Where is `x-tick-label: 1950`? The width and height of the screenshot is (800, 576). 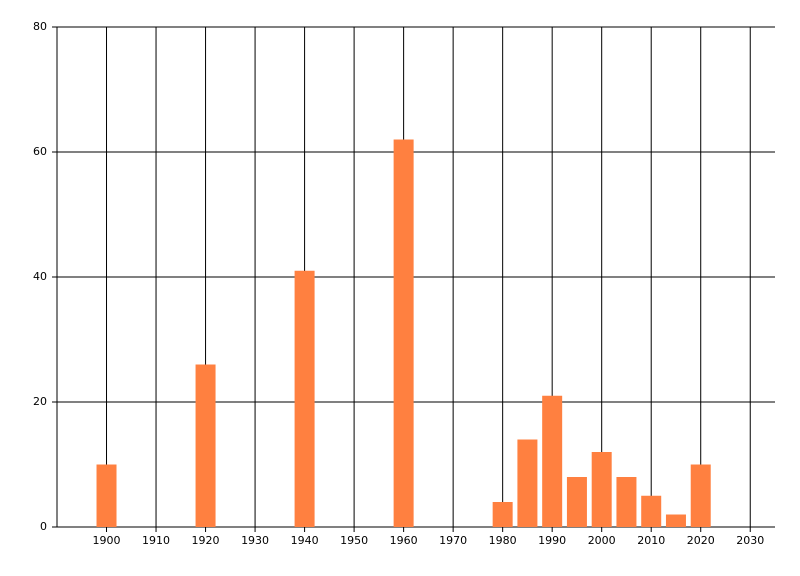
x-tick-label: 1950 is located at coordinates (354, 540).